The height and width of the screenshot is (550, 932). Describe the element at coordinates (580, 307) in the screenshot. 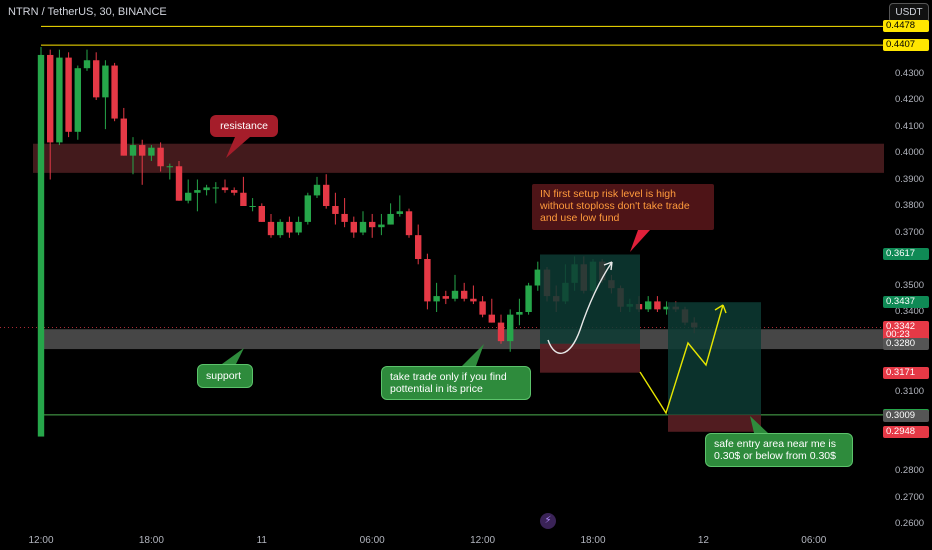

I see `projection-curve` at that location.